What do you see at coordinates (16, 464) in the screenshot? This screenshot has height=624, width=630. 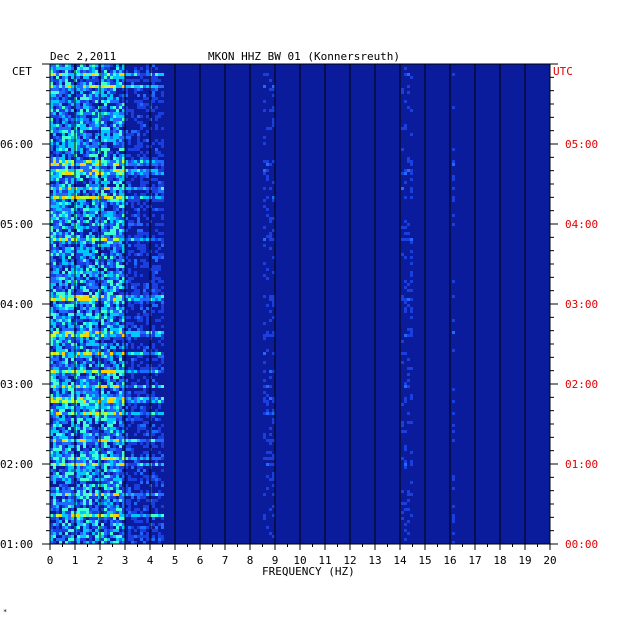 I see `left-tick-label: 02:00` at bounding box center [16, 464].